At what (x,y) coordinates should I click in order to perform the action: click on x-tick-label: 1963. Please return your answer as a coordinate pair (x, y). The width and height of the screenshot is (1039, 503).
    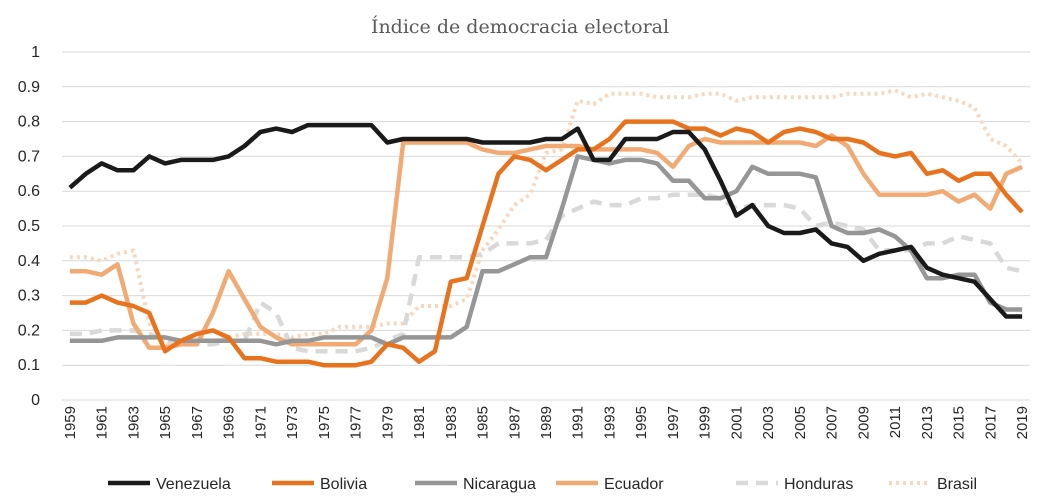
    Looking at the image, I should click on (133, 422).